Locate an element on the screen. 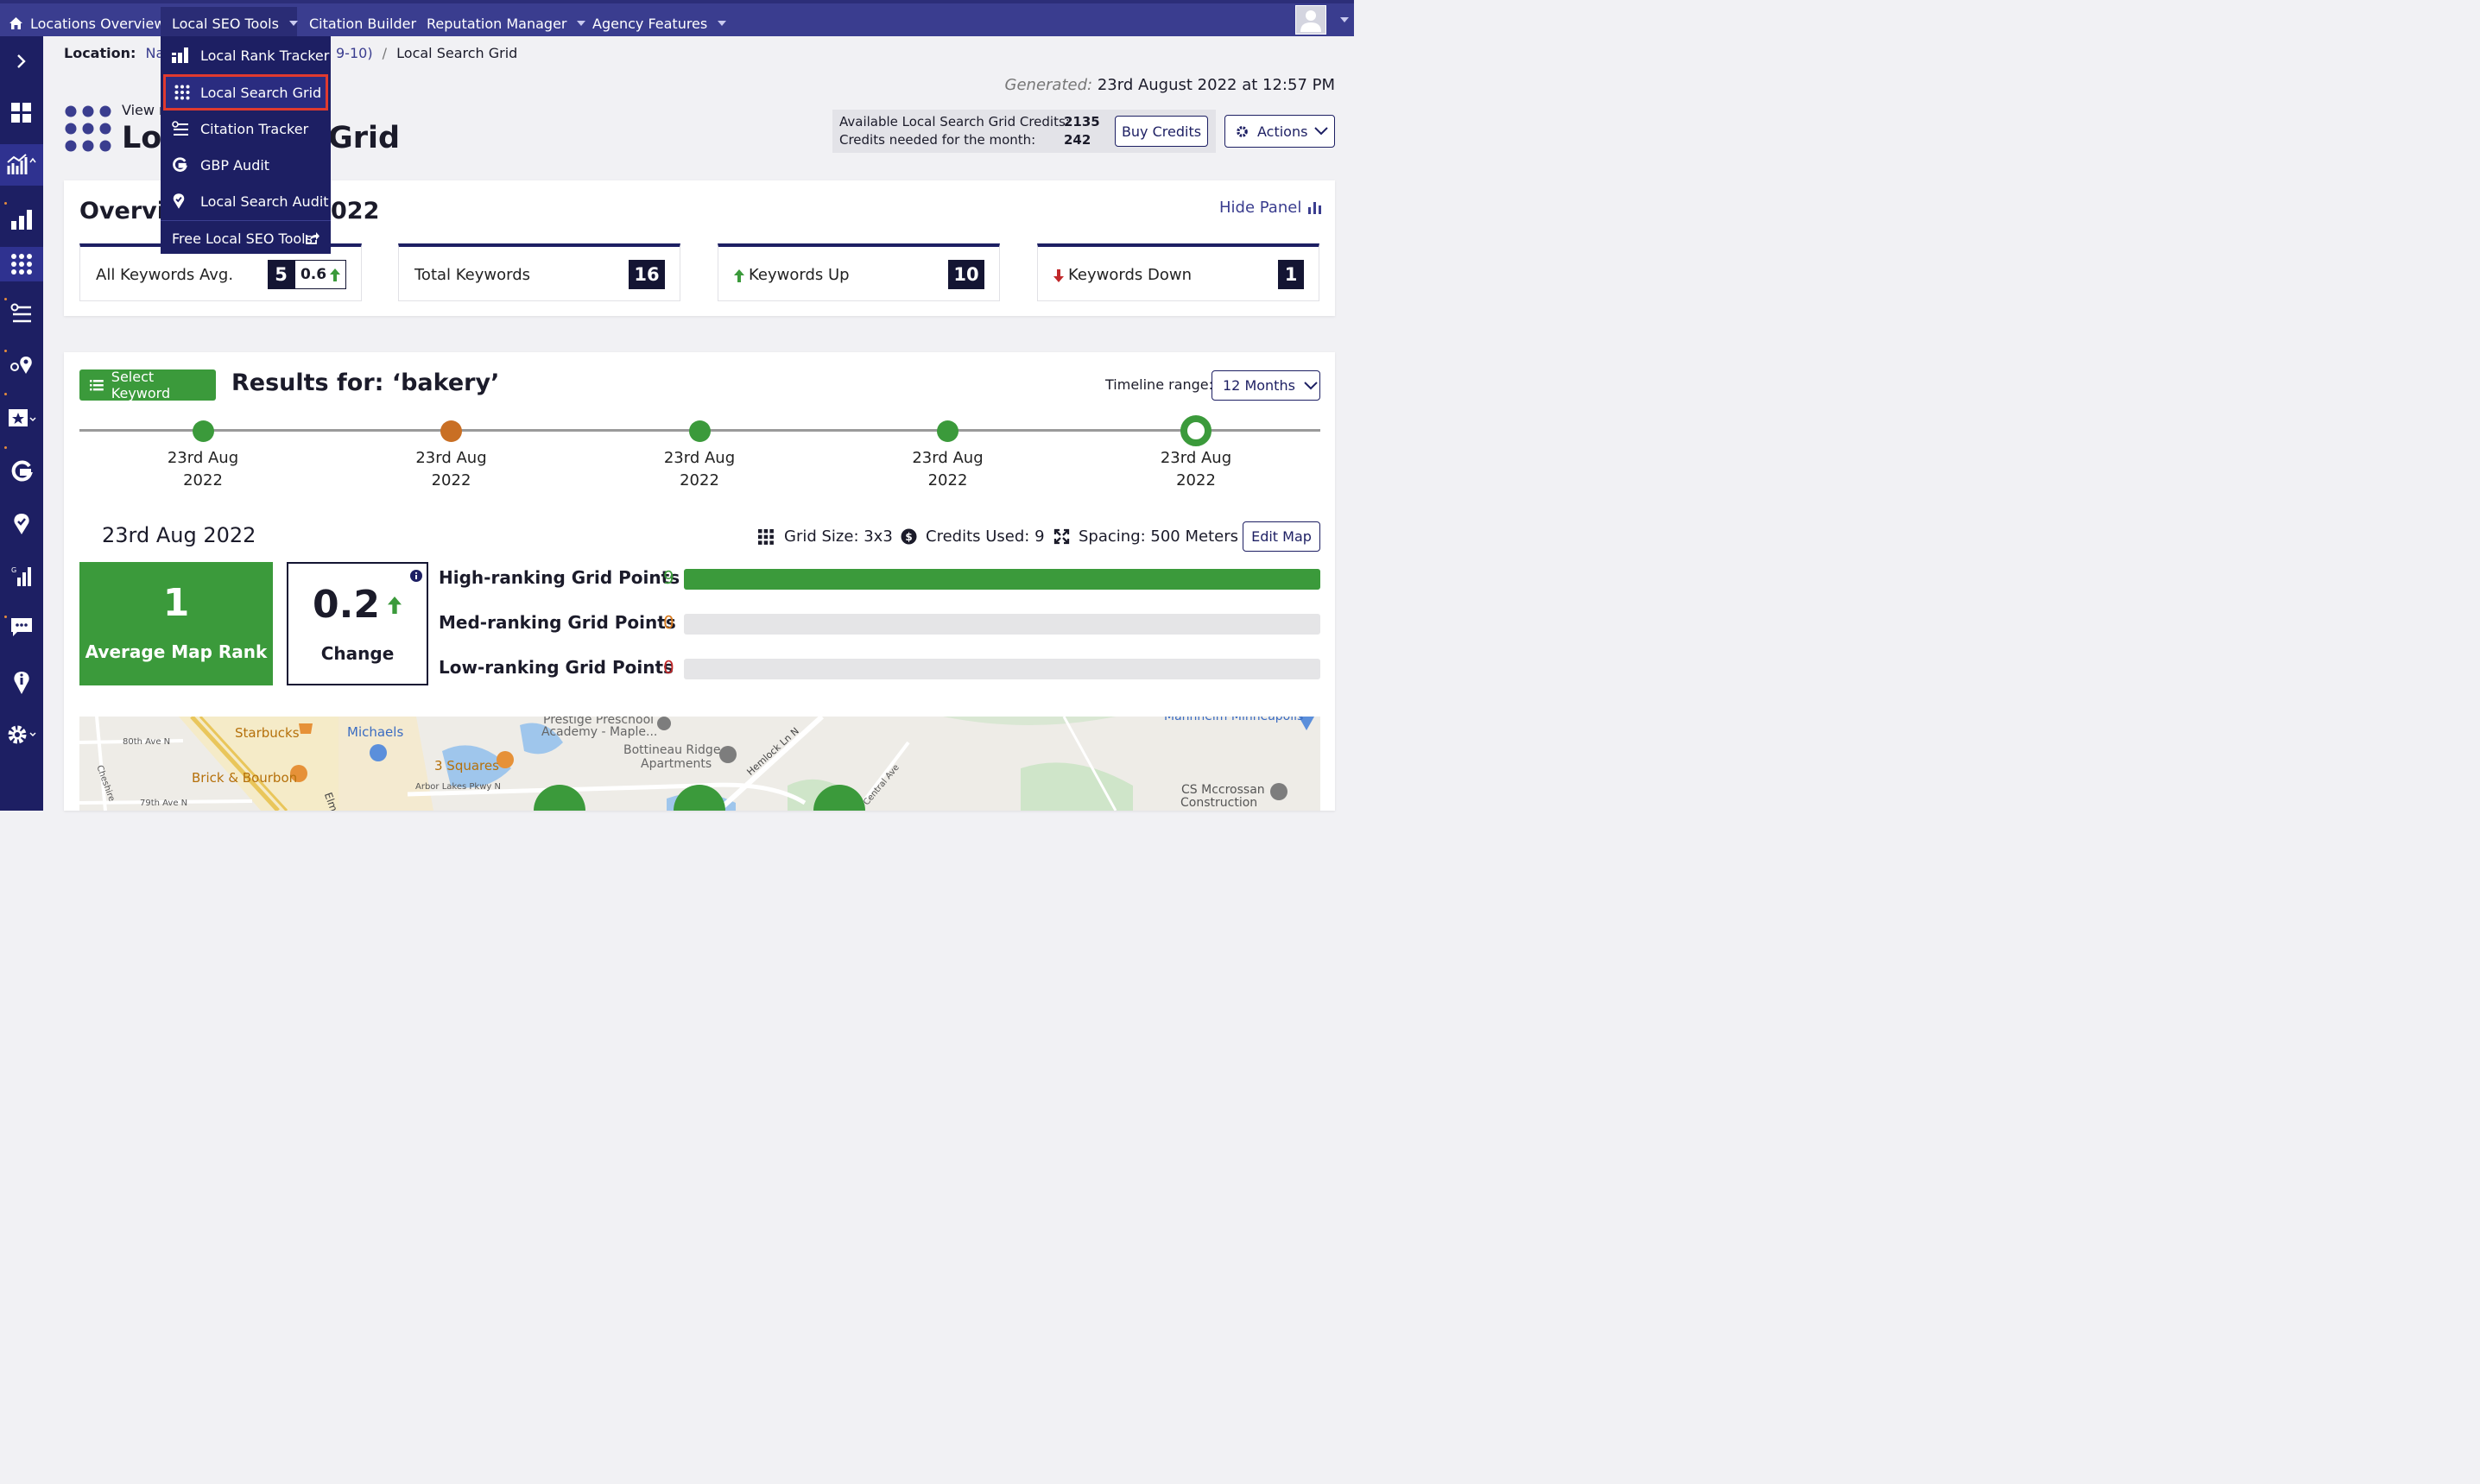  sidebar-item-local-seo is located at coordinates (21, 165).